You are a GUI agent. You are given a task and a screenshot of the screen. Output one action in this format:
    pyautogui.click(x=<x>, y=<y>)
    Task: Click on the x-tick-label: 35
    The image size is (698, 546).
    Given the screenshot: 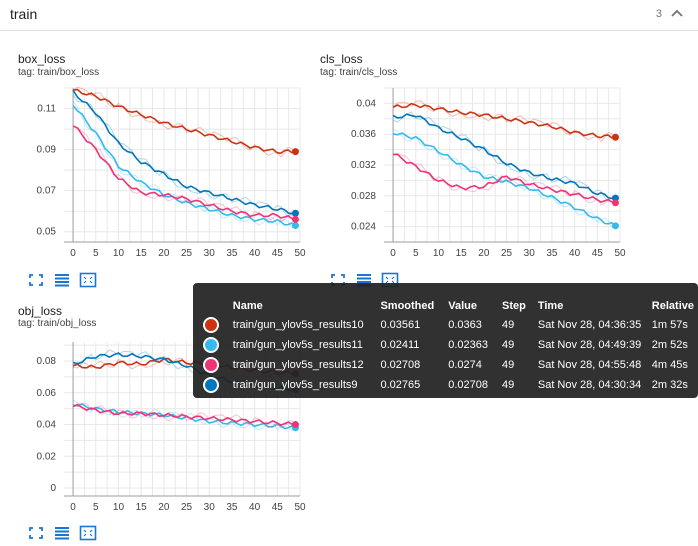 What is the action you would take?
    pyautogui.click(x=552, y=253)
    